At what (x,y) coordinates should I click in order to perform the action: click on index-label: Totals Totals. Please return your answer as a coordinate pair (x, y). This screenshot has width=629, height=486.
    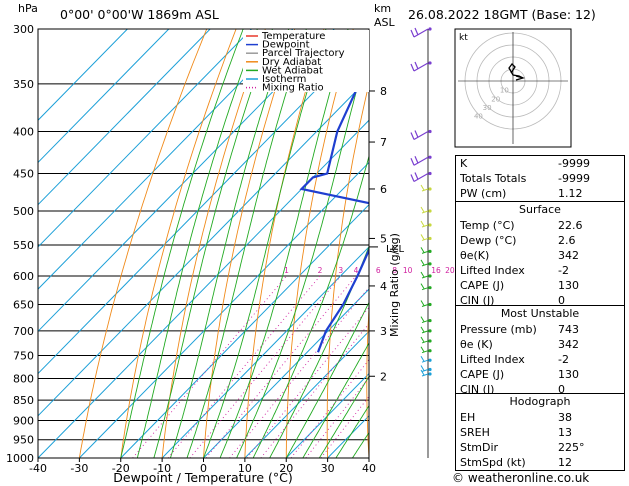
    Looking at the image, I should click on (493, 179).